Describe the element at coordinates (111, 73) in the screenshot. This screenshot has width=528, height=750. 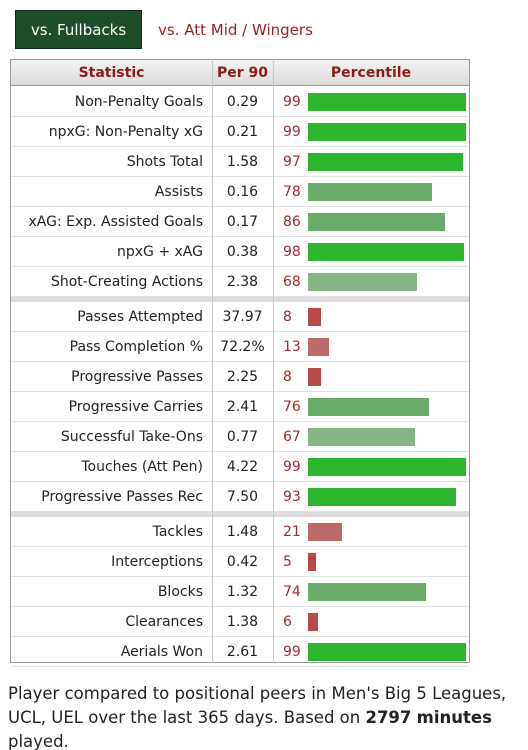
I see `header-statistic: Statistic` at that location.